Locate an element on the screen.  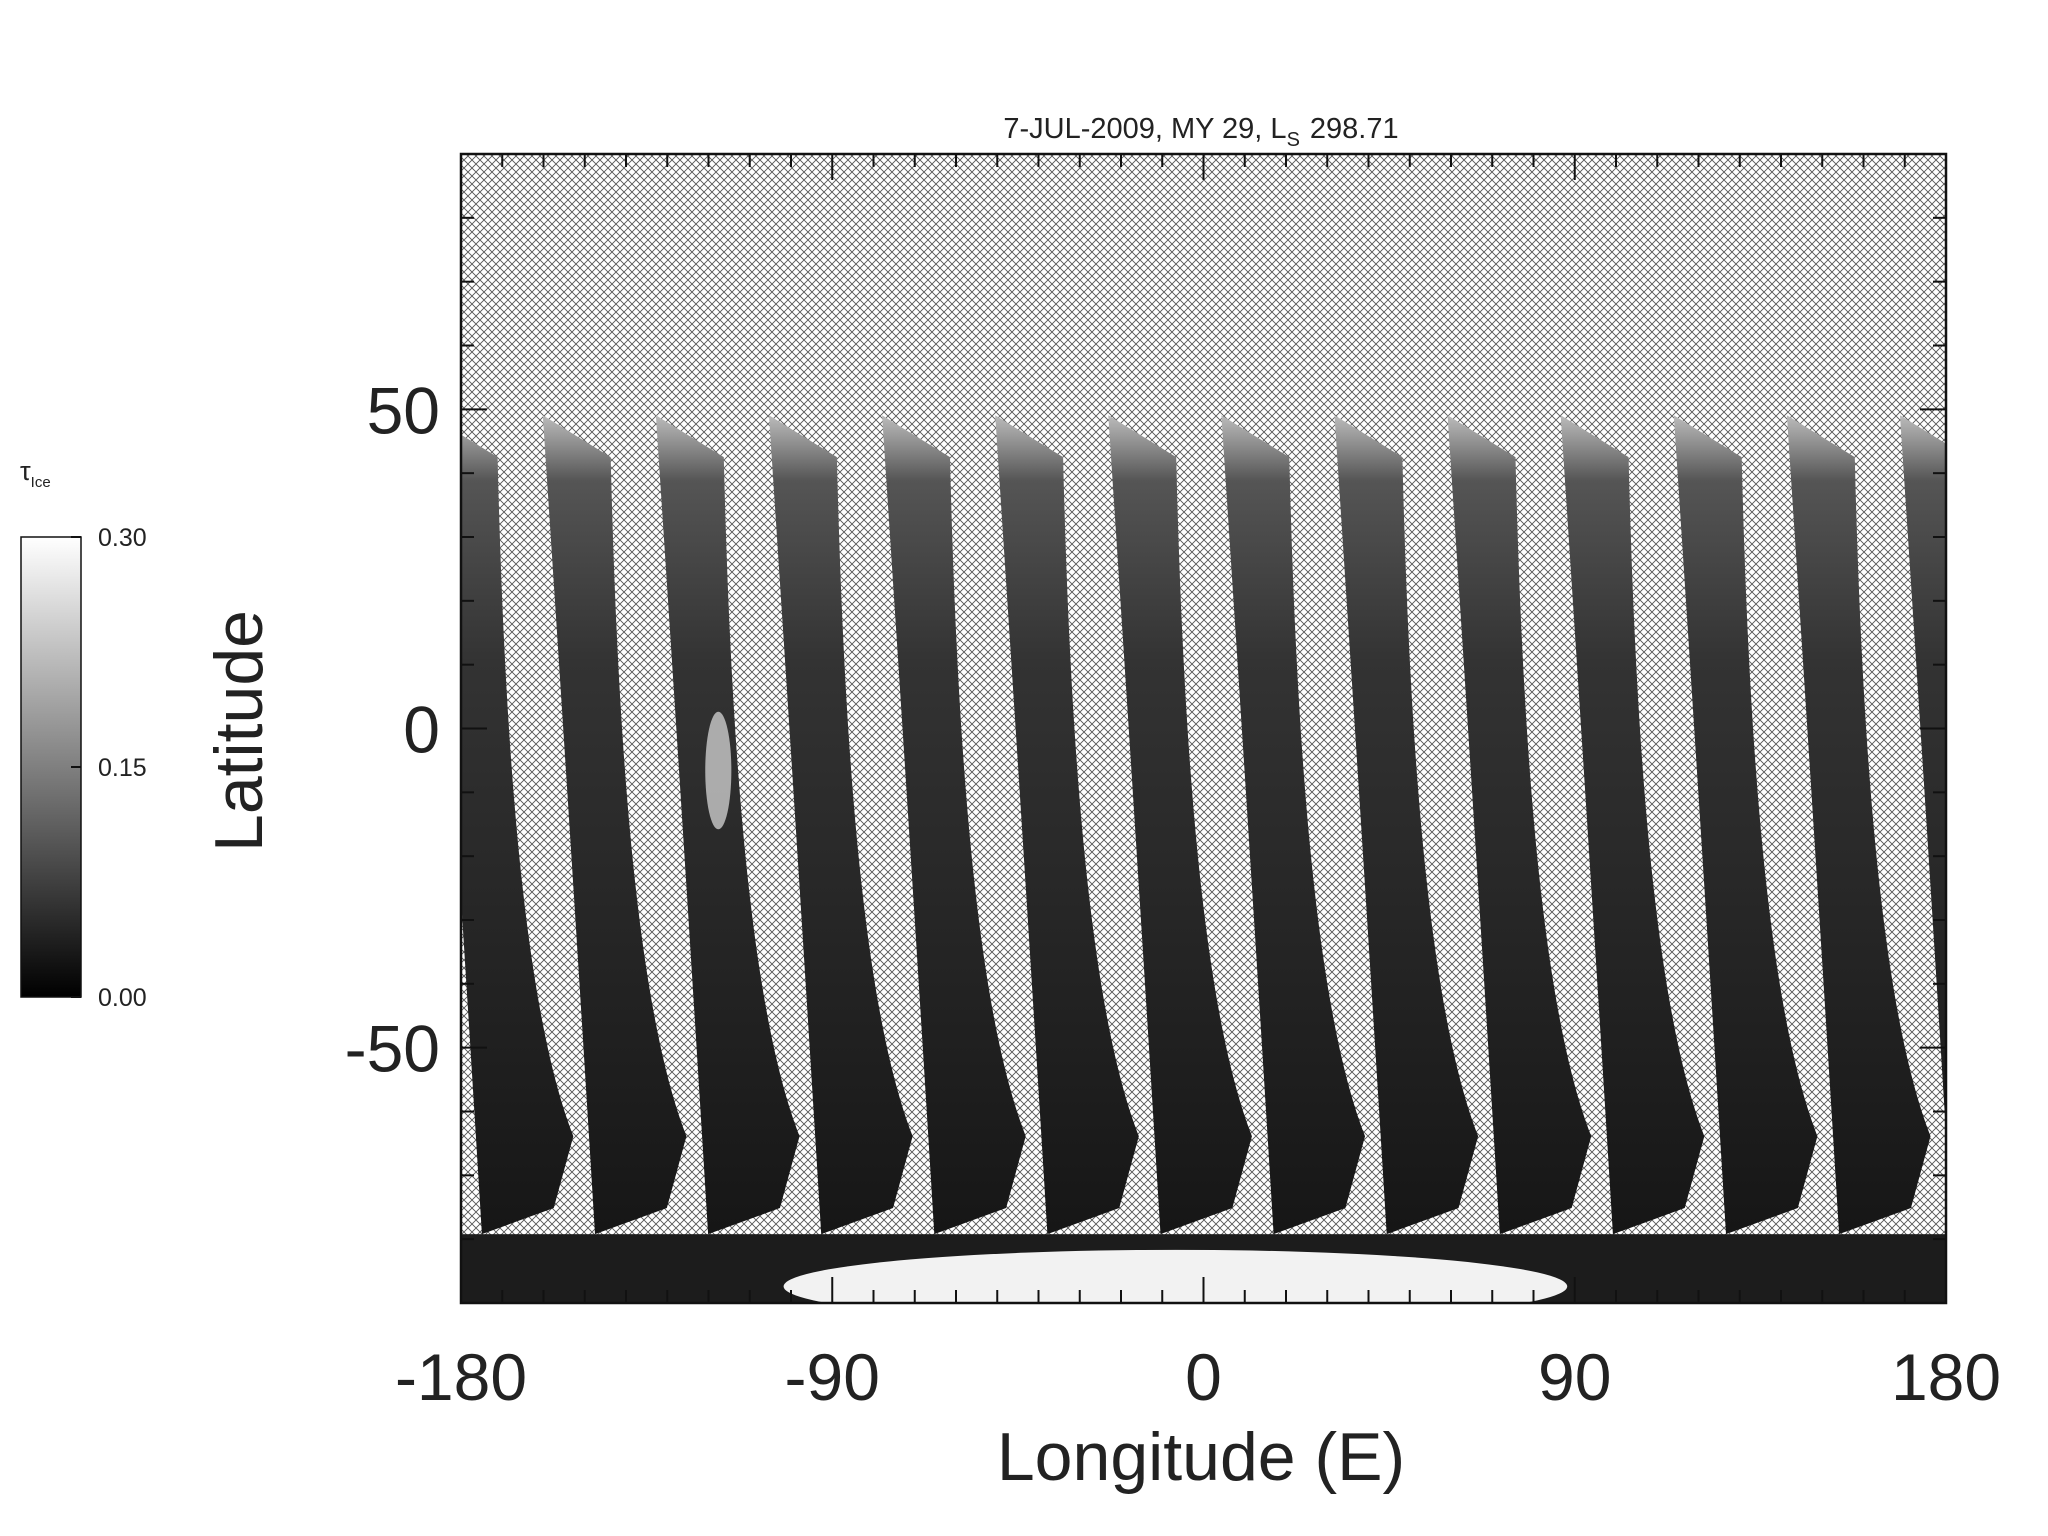
title-end: 298.71 is located at coordinates (1354, 129).